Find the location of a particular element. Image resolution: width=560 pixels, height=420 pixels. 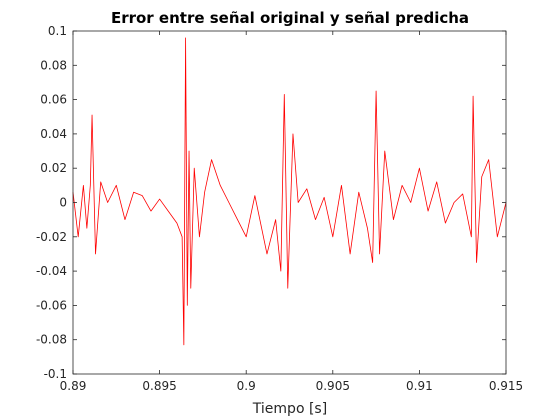

x-tick-label: 0.89 is located at coordinates (73, 386).